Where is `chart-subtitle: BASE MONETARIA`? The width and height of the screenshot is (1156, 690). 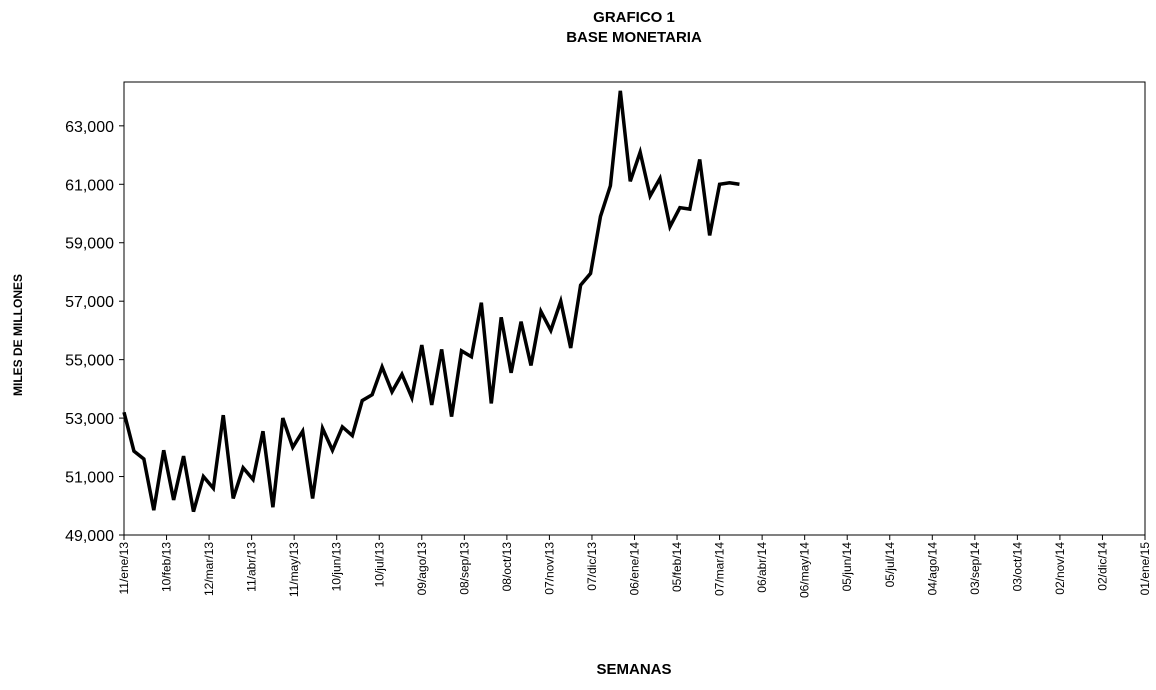 chart-subtitle: BASE MONETARIA is located at coordinates (634, 37).